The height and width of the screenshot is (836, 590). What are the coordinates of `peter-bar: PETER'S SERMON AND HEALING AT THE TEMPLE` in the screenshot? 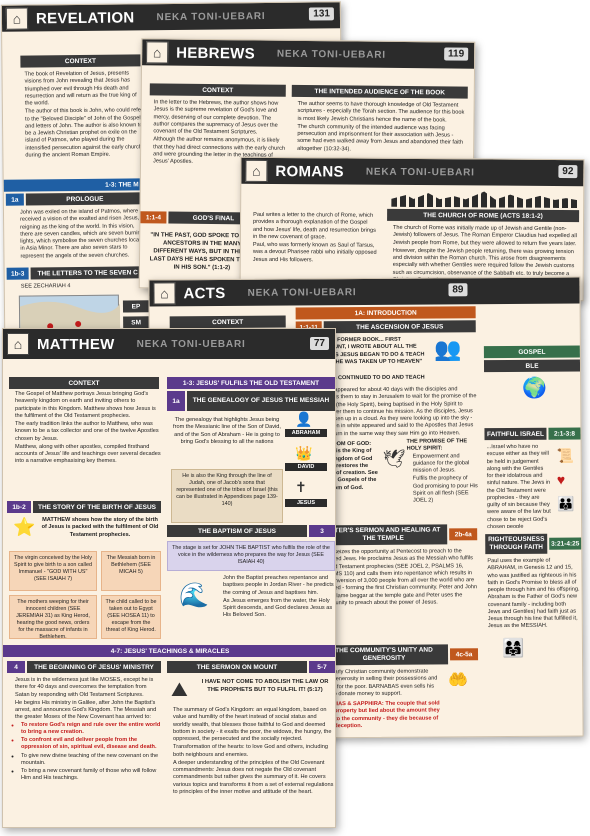 It's located at (383, 535).